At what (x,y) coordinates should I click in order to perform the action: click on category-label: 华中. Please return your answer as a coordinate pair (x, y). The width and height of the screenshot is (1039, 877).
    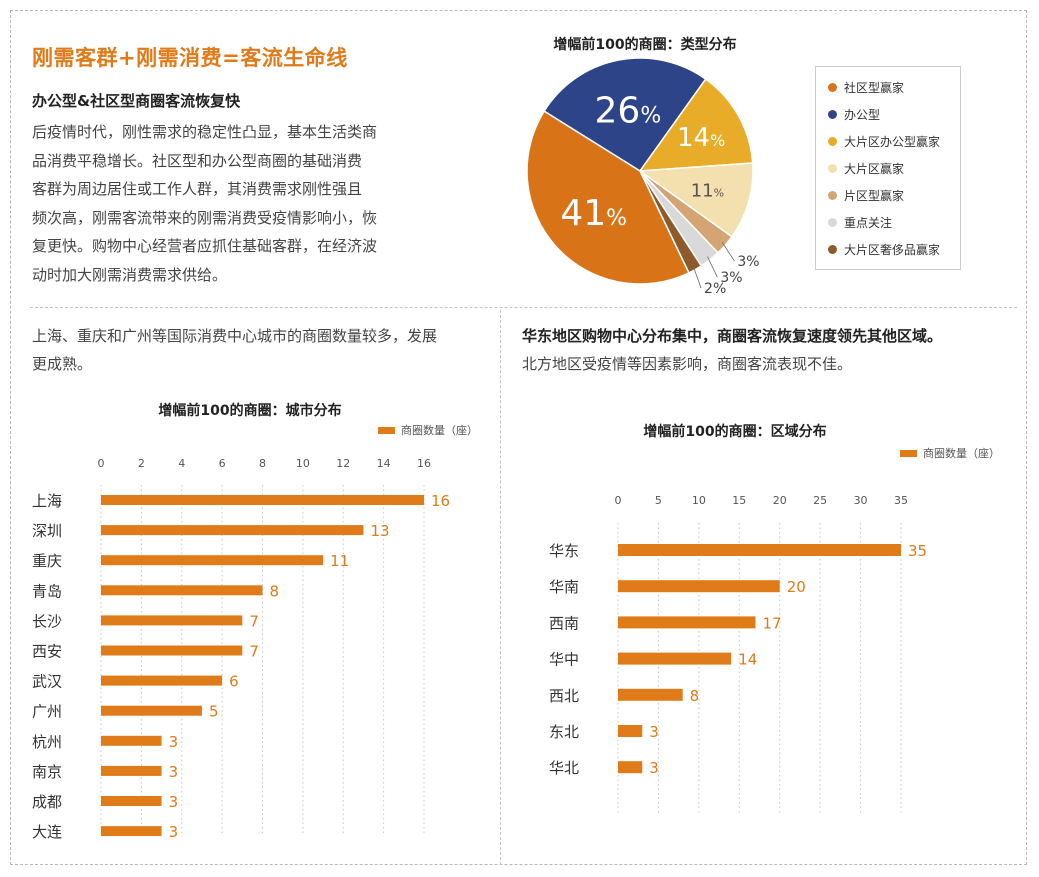
    Looking at the image, I should click on (564, 660).